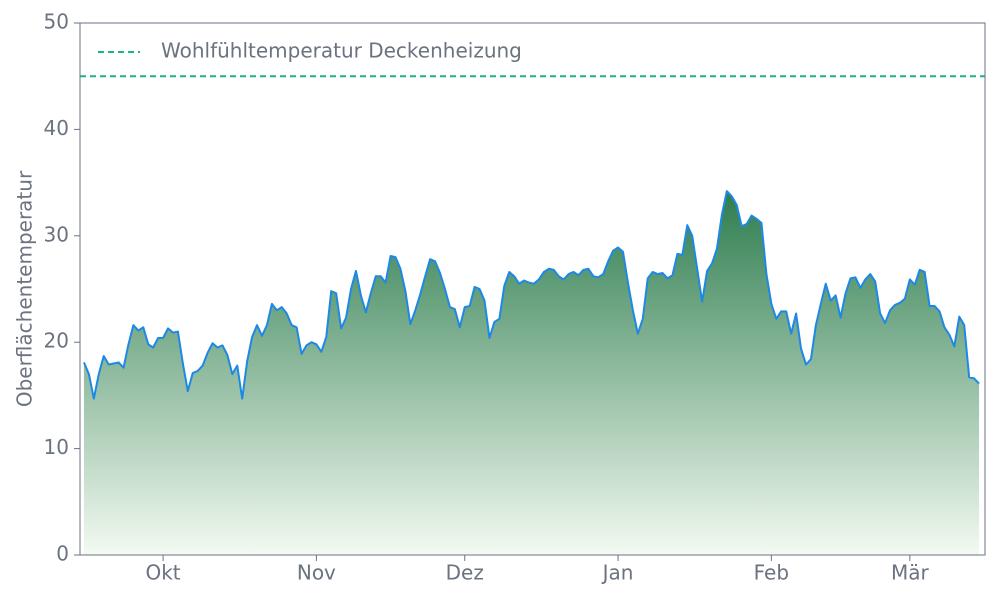 The height and width of the screenshot is (604, 1000). I want to click on x-tick-label: Dez, so click(465, 573).